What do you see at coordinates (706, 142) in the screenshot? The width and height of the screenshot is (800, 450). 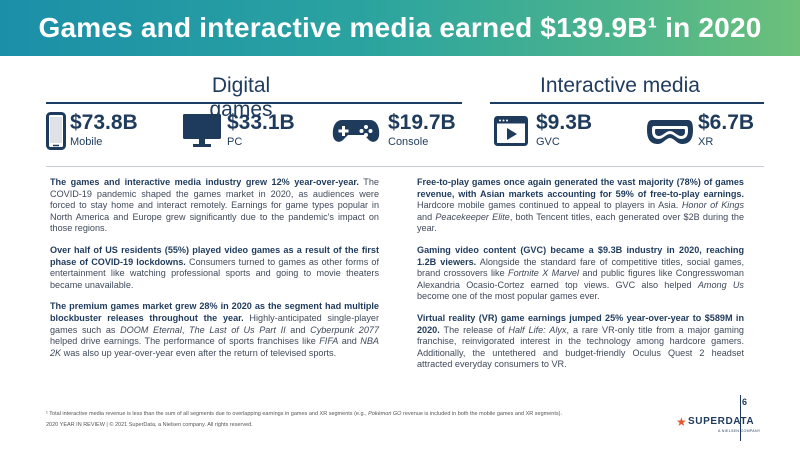 I see `stat-label-xr: XR` at bounding box center [706, 142].